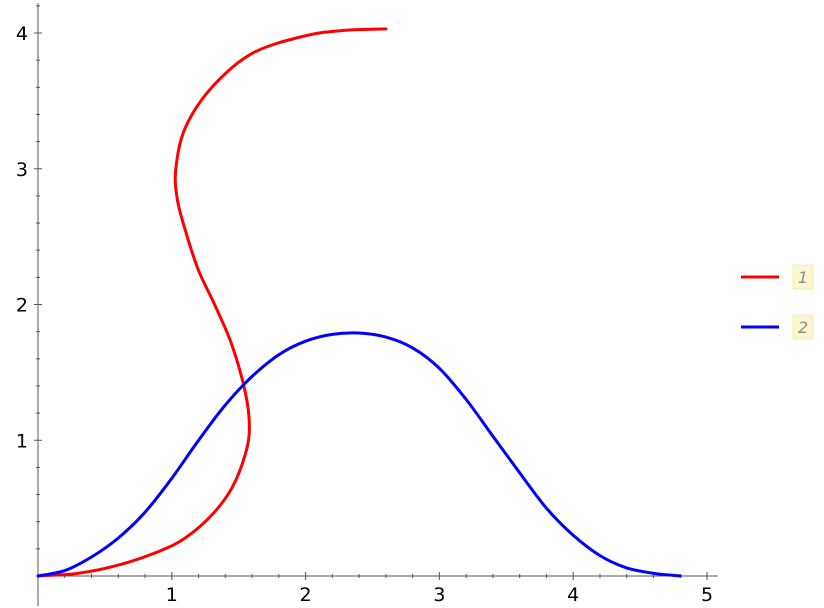 This screenshot has height=608, width=824. I want to click on x-tick-label: 2, so click(306, 595).